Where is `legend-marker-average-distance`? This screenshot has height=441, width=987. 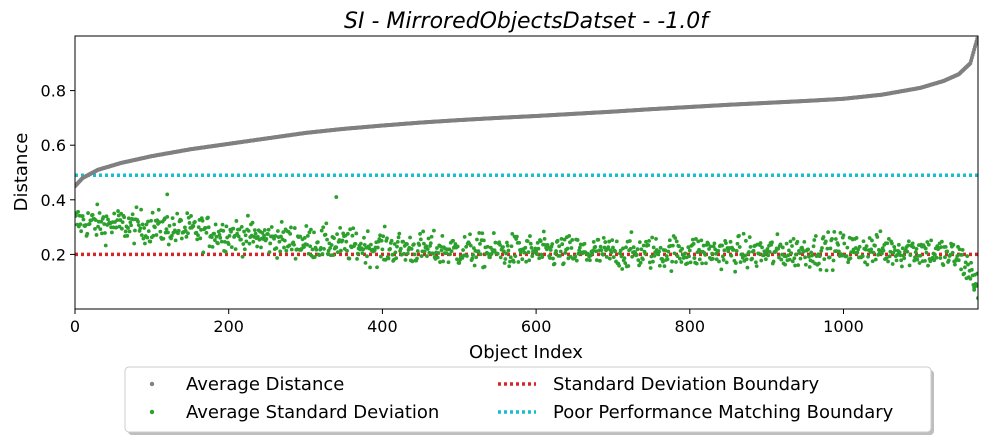 legend-marker-average-distance is located at coordinates (152, 384).